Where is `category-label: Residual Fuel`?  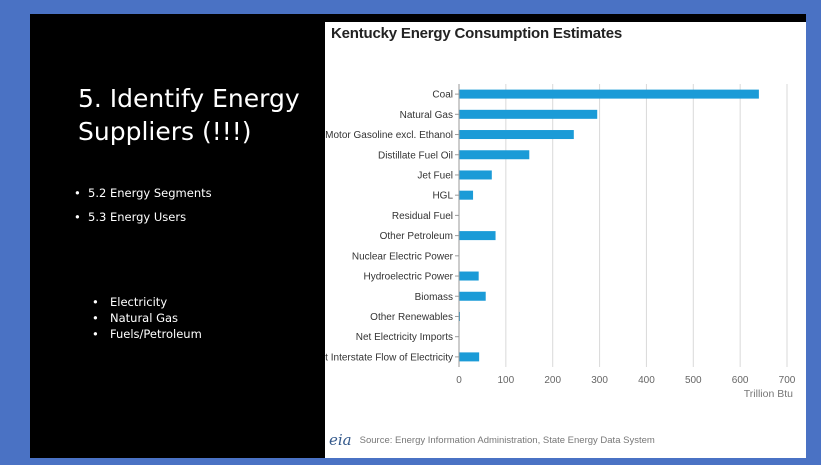 category-label: Residual Fuel is located at coordinates (422, 216).